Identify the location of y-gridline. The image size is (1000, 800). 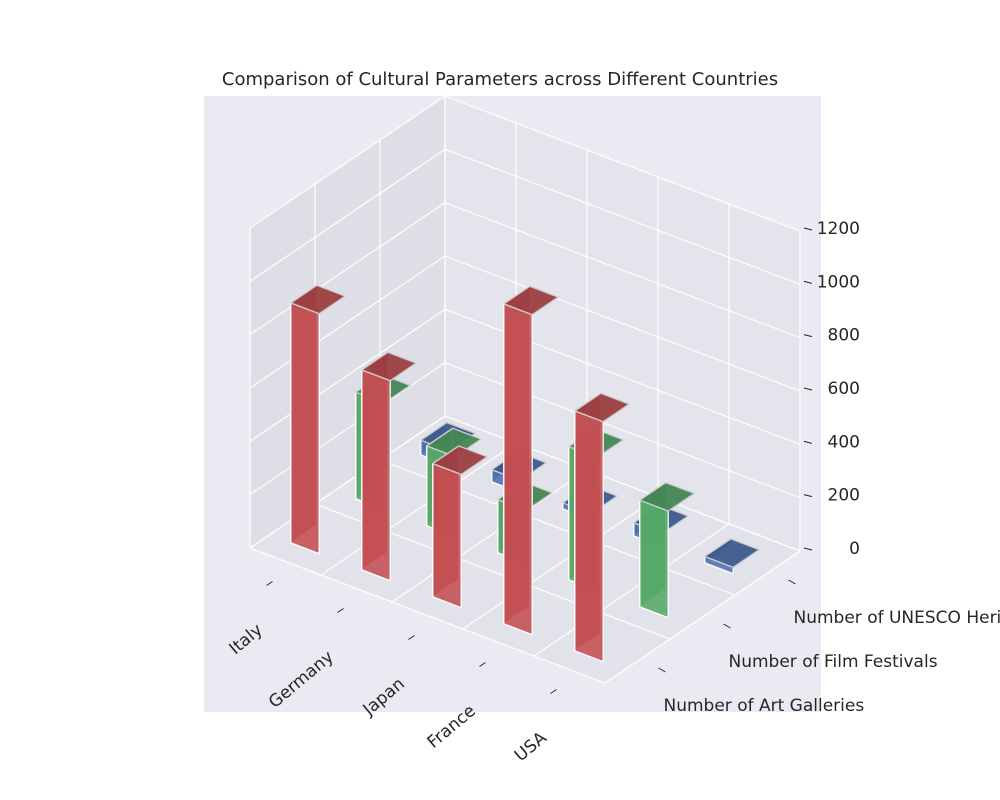
(427, 615).